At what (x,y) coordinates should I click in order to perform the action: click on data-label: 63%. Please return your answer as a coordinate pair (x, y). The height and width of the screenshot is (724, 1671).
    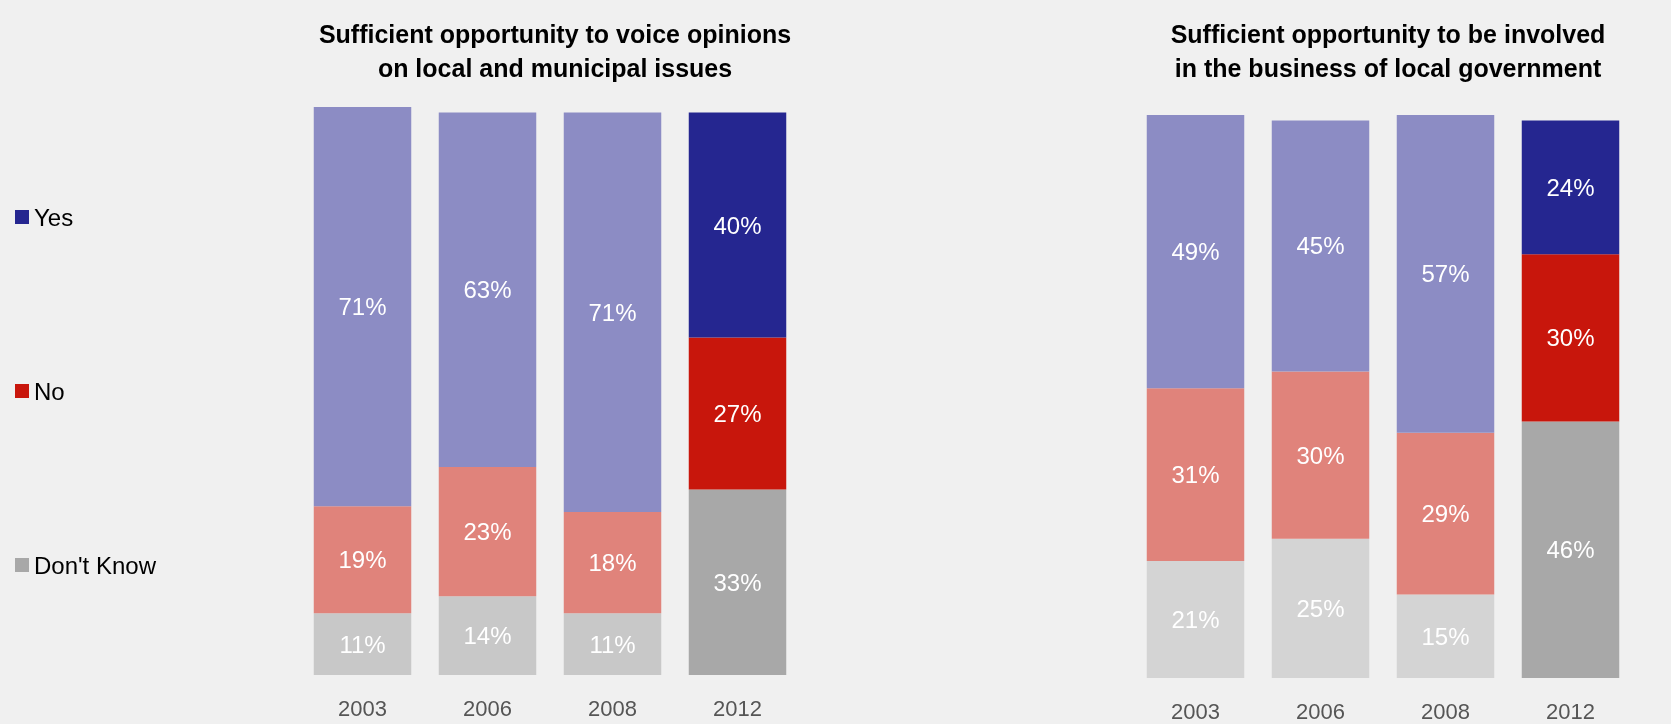
    Looking at the image, I should click on (487, 290).